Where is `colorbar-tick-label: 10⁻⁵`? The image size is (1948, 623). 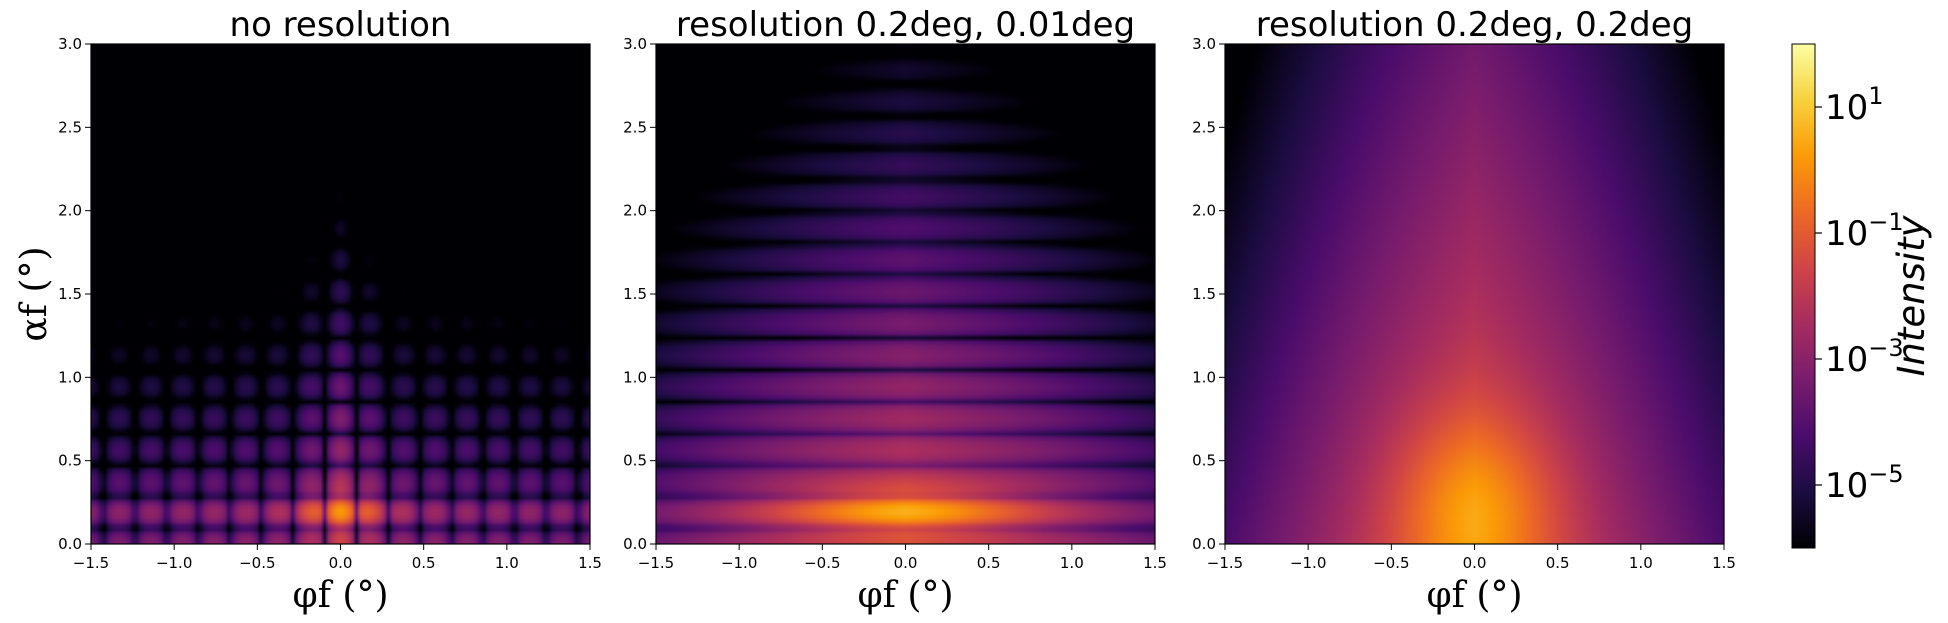 colorbar-tick-label: 10⁻⁵ is located at coordinates (1864, 483).